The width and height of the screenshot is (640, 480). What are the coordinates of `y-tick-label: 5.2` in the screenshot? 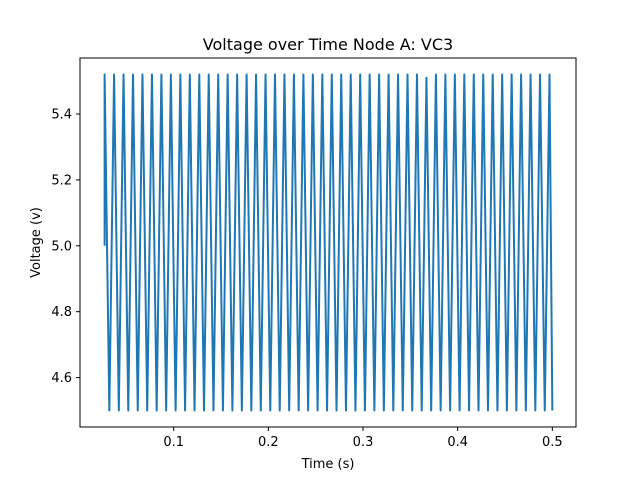 It's located at (61, 180).